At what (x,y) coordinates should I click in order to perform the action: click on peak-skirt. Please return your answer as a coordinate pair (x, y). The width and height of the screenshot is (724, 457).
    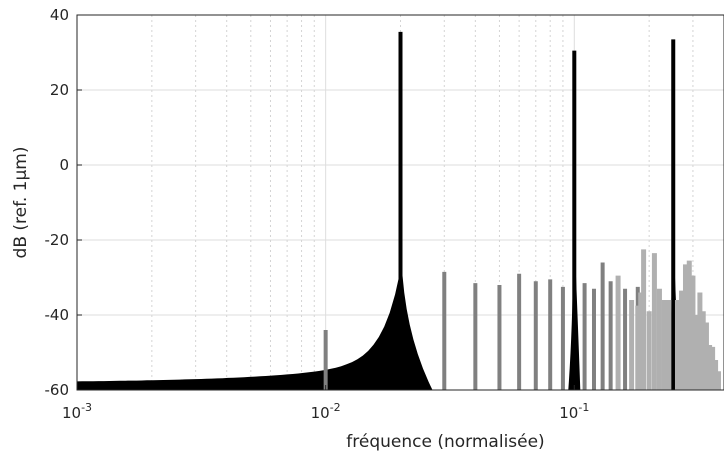
    Looking at the image, I should click on (416, 324).